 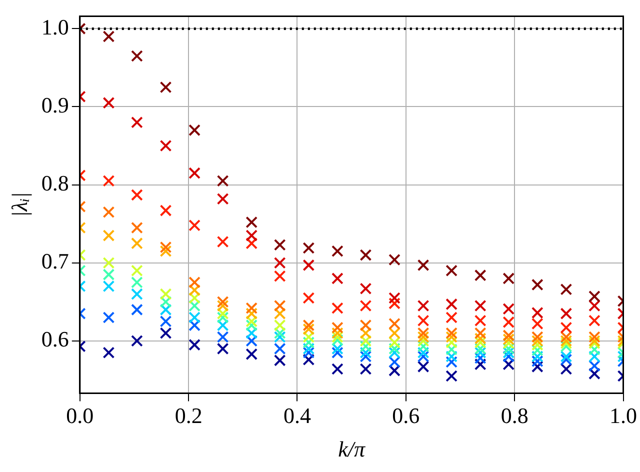 I want to click on x-tick-label: 0.8, so click(x=514, y=415).